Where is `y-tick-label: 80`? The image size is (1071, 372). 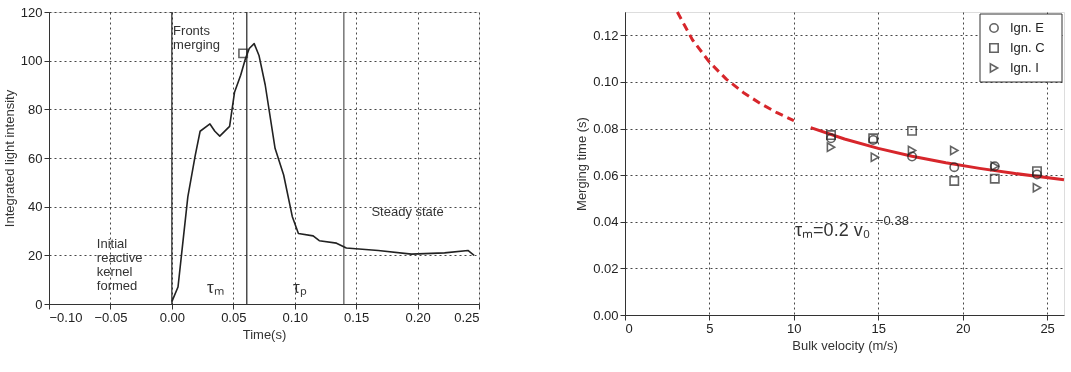
y-tick-label: 80 is located at coordinates (35, 109).